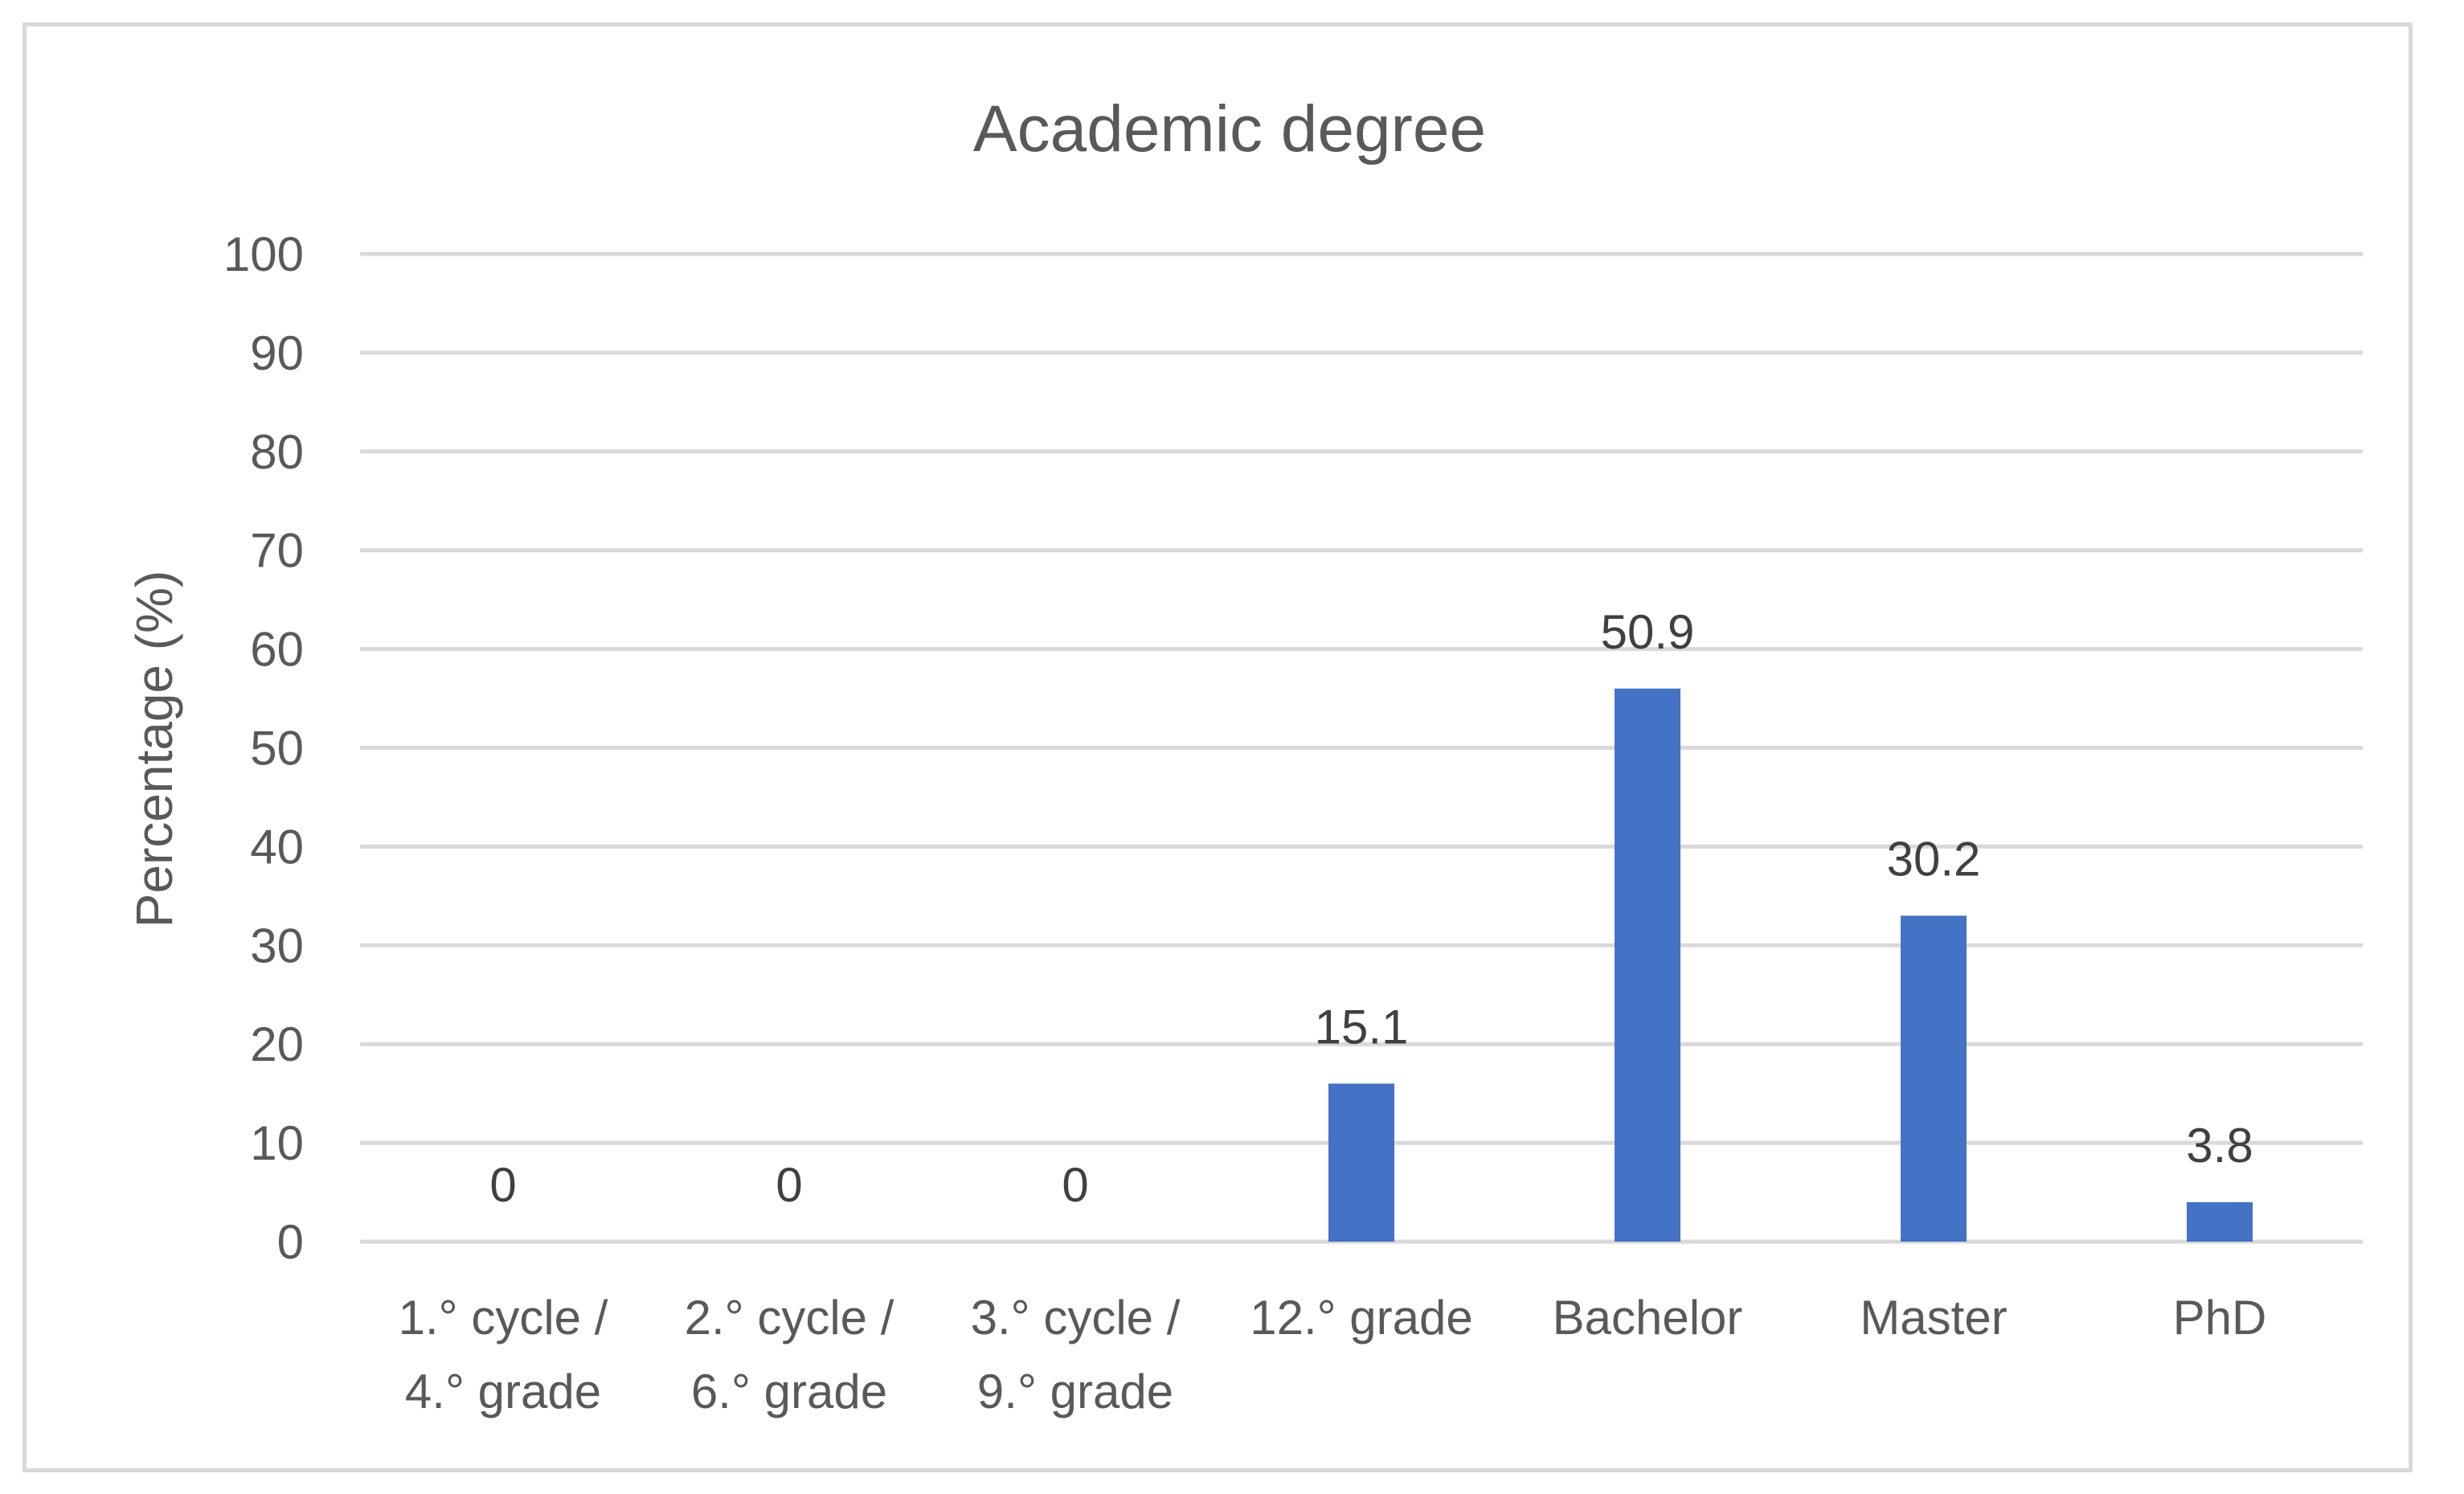  I want to click on x-tick-label: 6.° grade, so click(789, 1391).